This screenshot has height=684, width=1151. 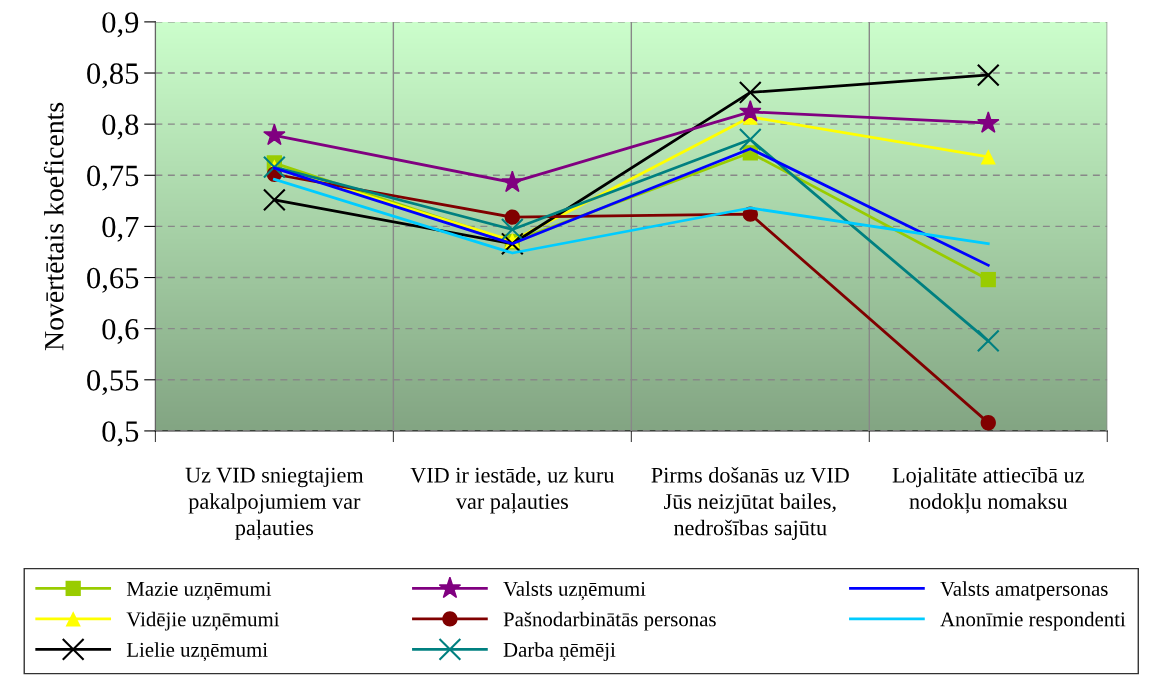 I want to click on legend-label: Valsts uzņēmumi, so click(x=574, y=591).